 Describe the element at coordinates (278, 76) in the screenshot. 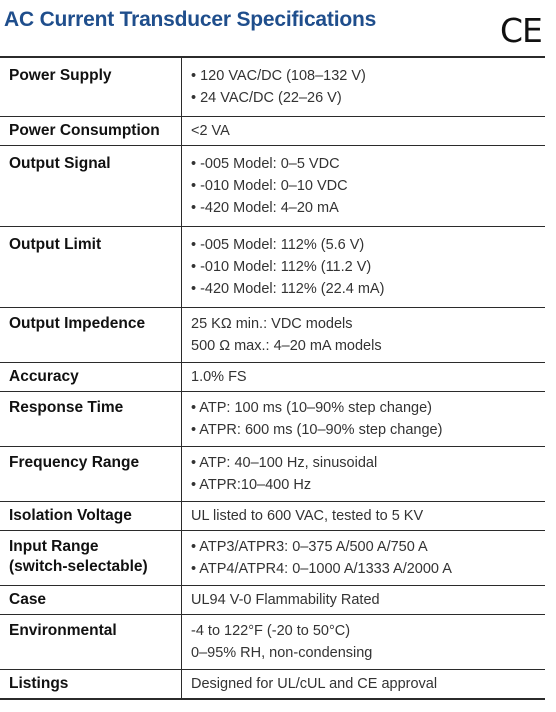

I see `spec-value-line: • 120 VAC/DC (108–132 V)` at that location.